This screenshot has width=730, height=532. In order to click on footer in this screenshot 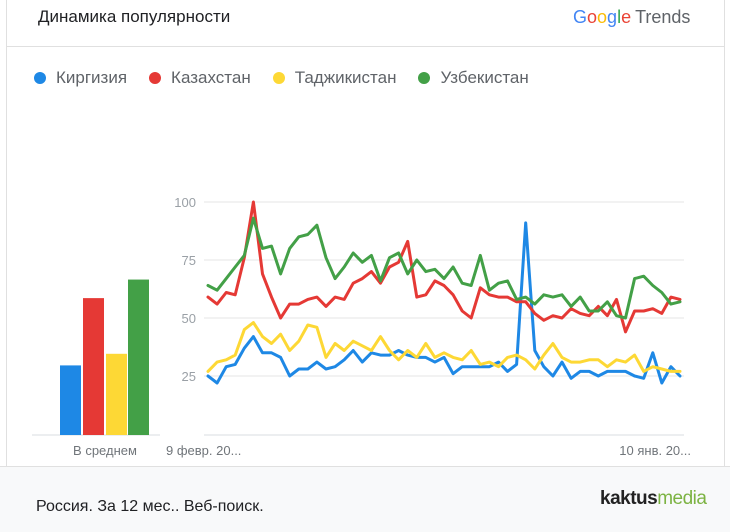, I will do `click(365, 499)`.